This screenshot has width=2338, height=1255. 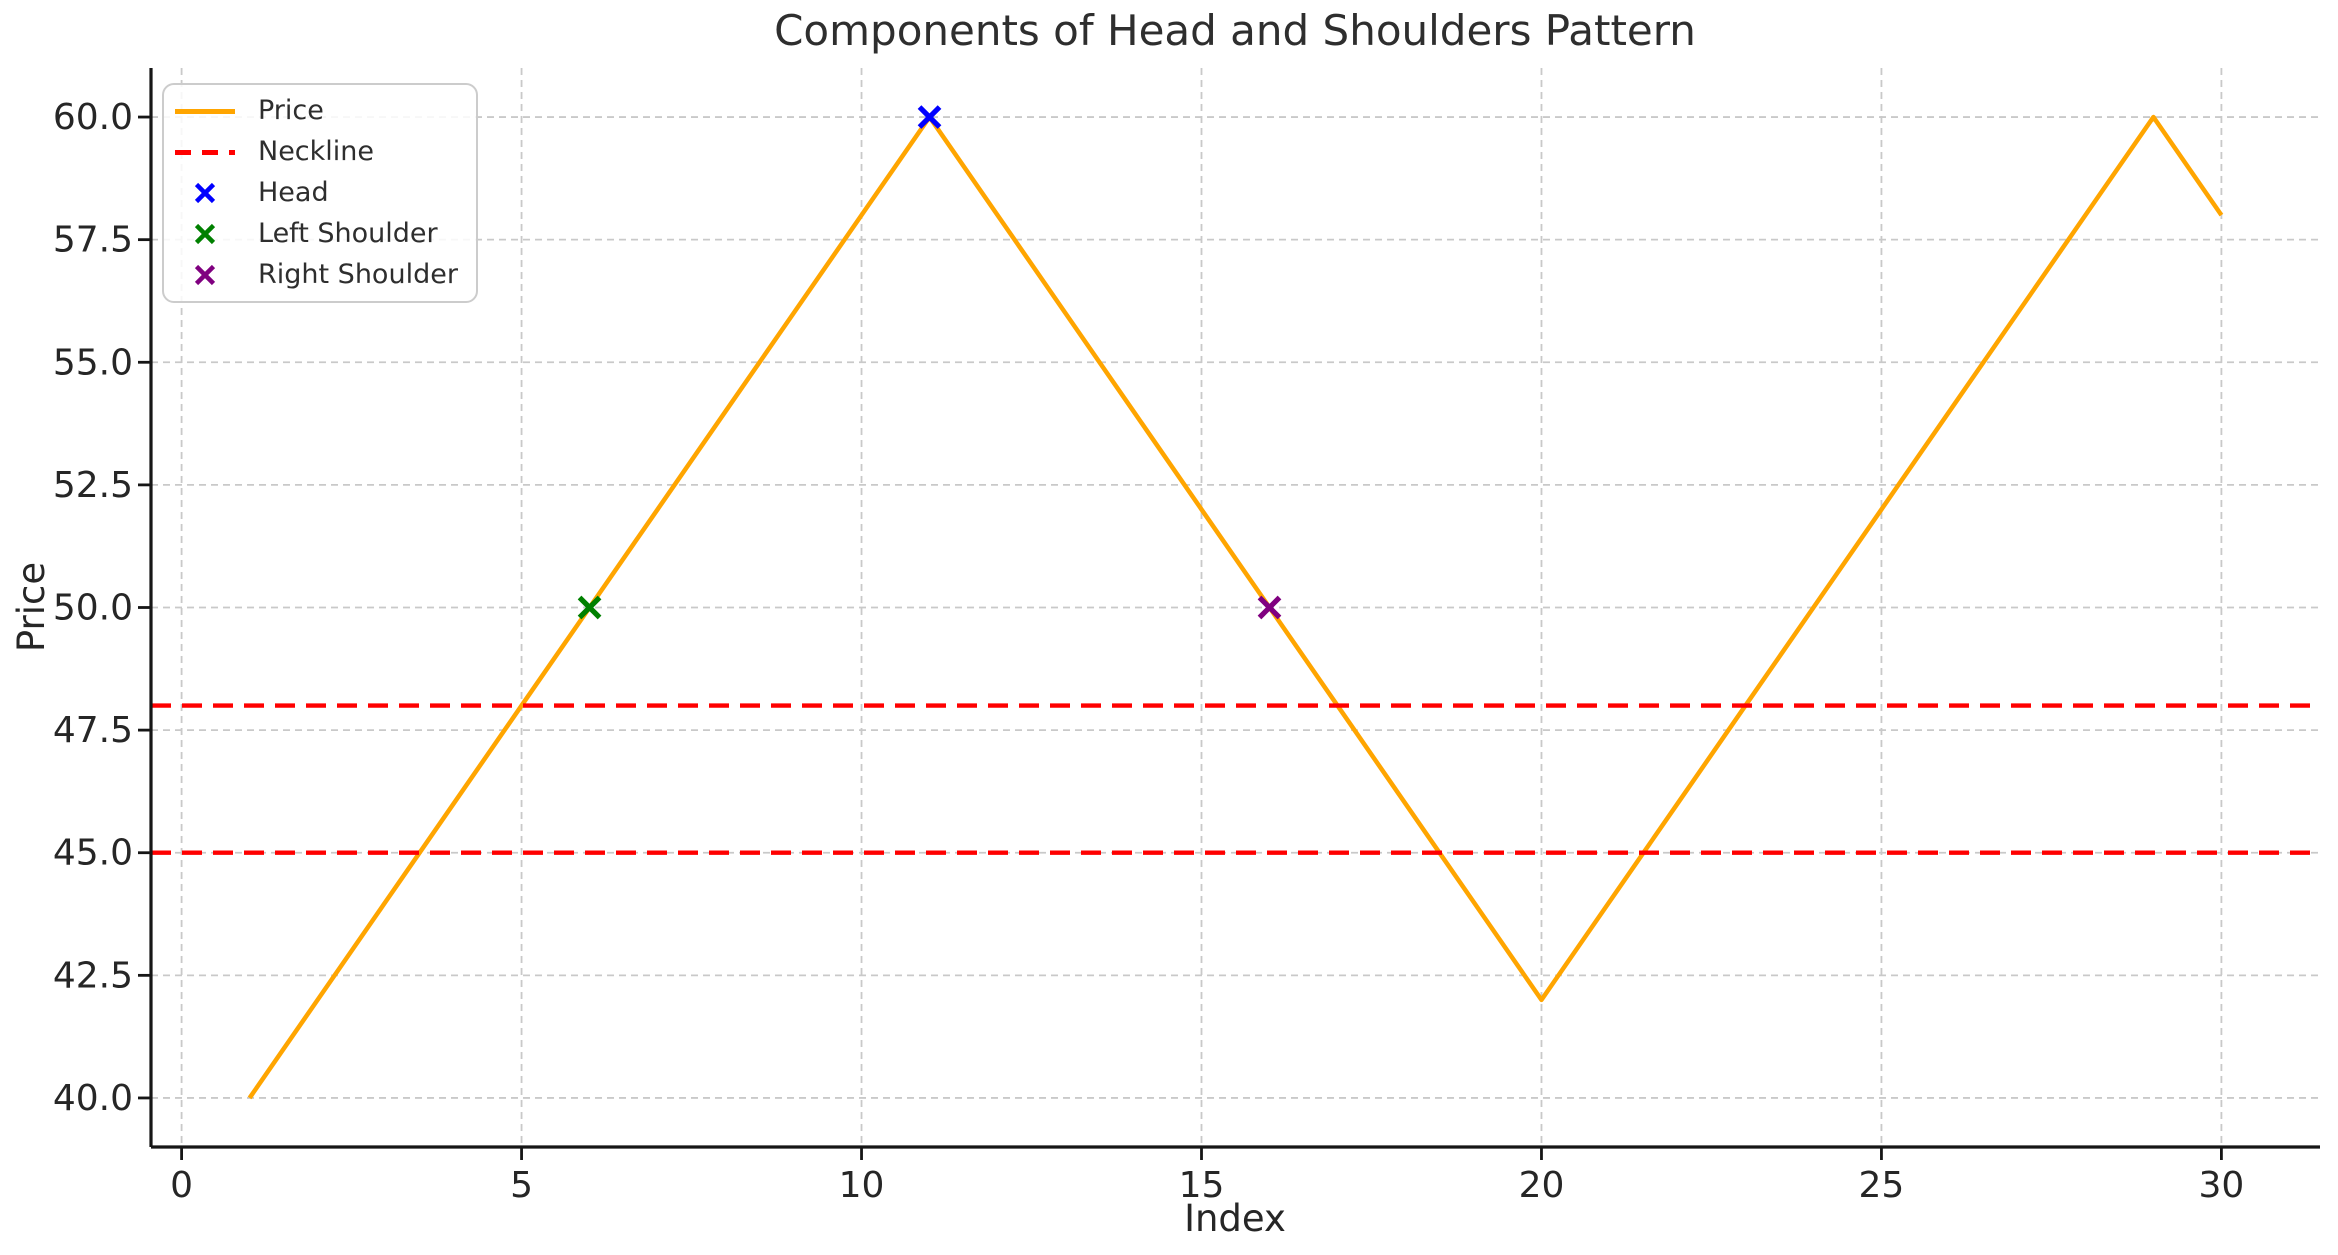 What do you see at coordinates (521, 1185) in the screenshot?
I see `x-tick-label: 5` at bounding box center [521, 1185].